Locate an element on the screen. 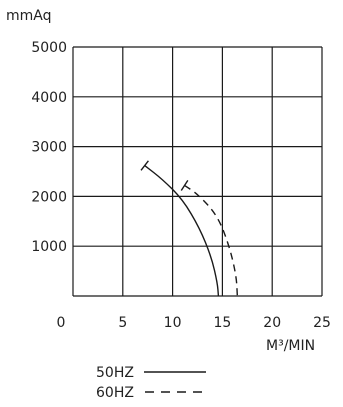 This screenshot has width=343, height=407. series-line-60HZ is located at coordinates (211, 240).